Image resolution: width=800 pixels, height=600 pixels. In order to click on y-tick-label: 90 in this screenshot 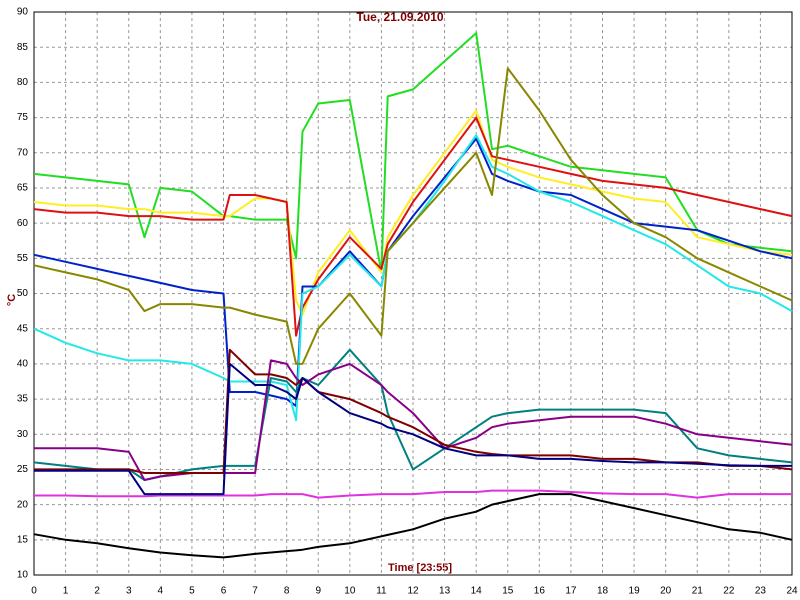, I will do `click(23, 12)`.